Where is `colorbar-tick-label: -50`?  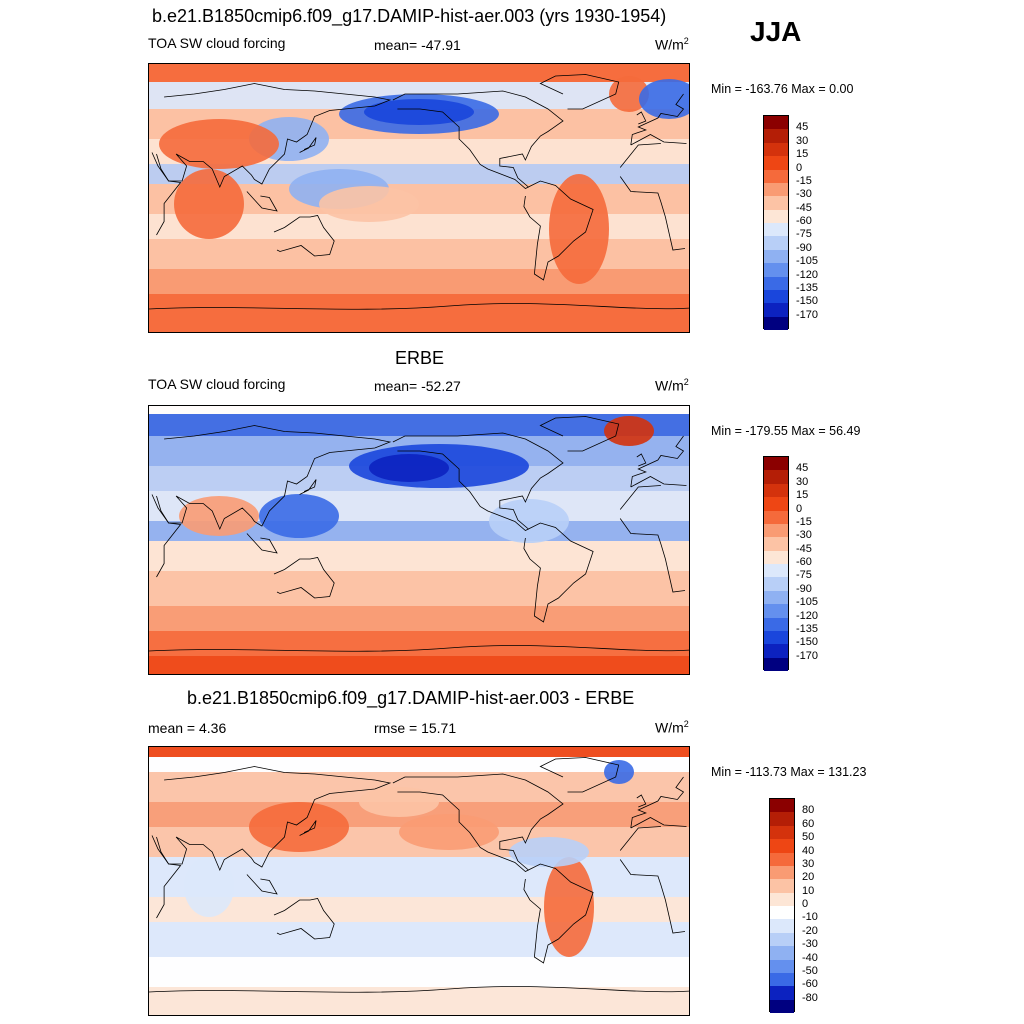
colorbar-tick-label: -50 is located at coordinates (810, 970).